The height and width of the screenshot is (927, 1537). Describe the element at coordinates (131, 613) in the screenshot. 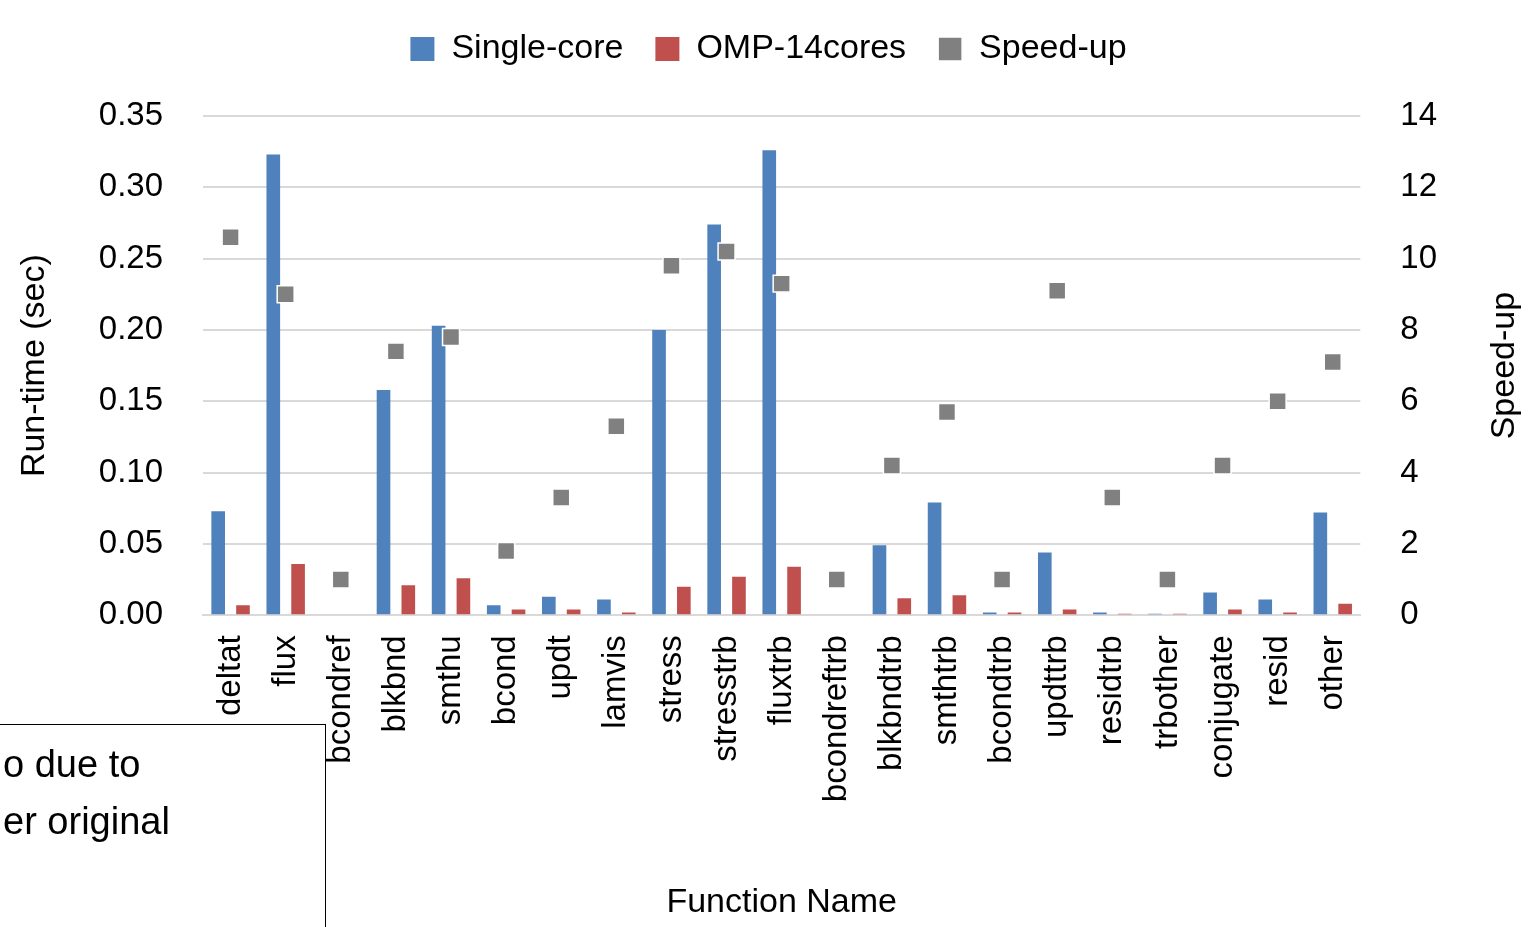

I see `y-tick-label: 0.00` at that location.